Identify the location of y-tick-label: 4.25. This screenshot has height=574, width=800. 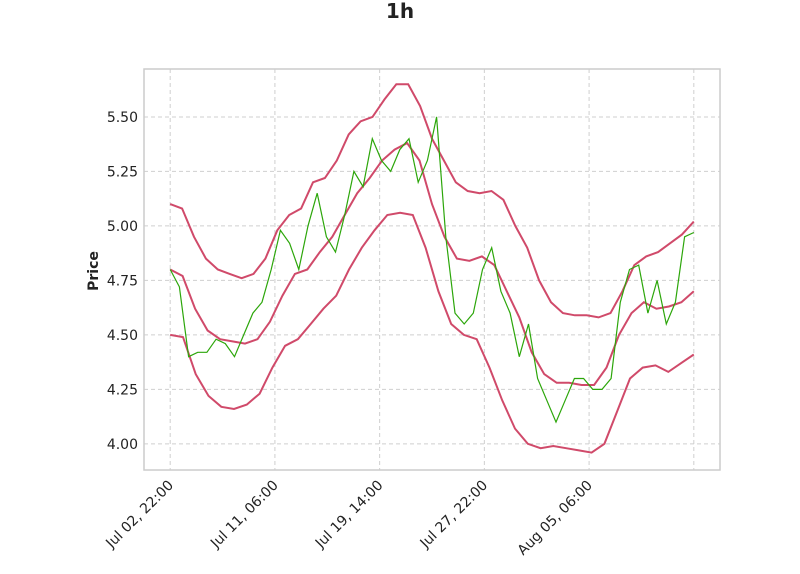
(122, 390).